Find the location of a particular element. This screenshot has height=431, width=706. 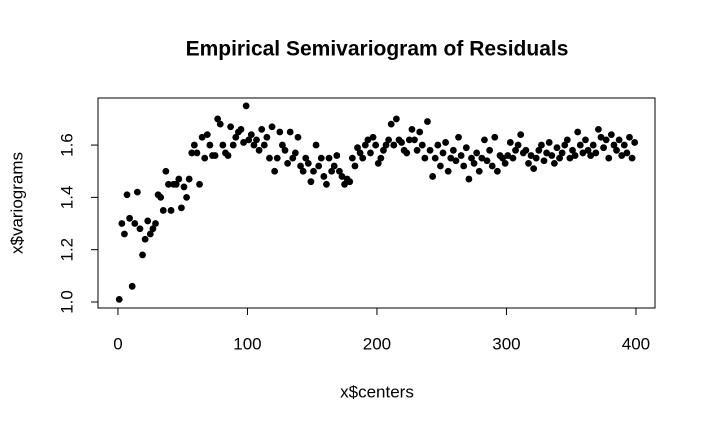

x-tick-label: 100 is located at coordinates (247, 343).